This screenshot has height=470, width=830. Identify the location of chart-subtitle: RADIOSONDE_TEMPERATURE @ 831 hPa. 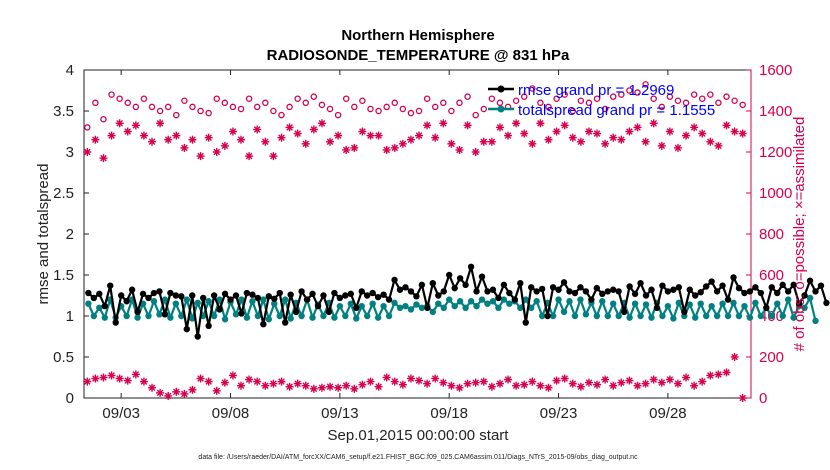
(418, 55).